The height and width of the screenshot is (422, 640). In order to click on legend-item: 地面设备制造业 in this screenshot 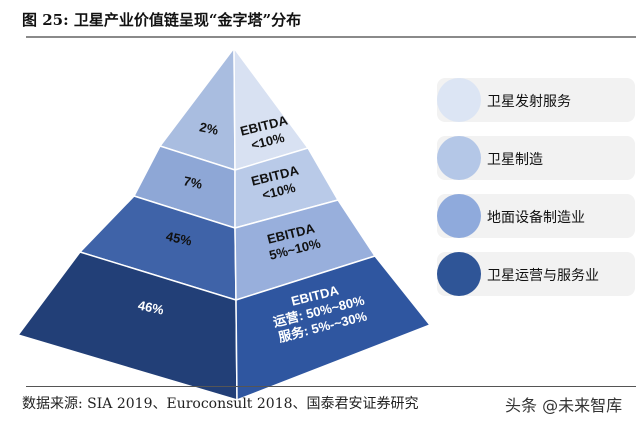, I will do `click(536, 216)`.